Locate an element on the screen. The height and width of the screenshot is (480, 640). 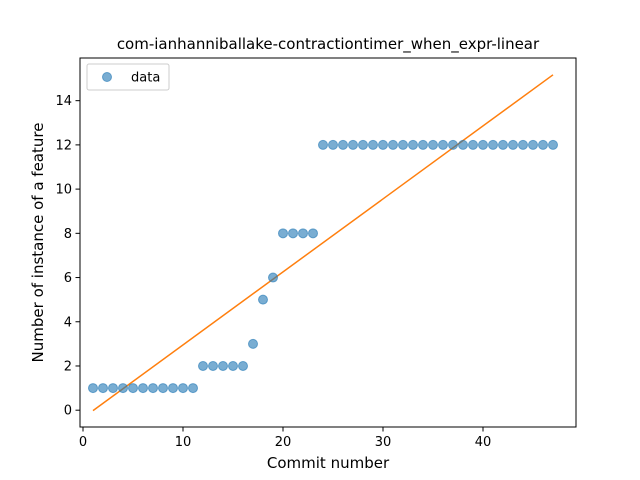
legend-marker is located at coordinates (107, 77).